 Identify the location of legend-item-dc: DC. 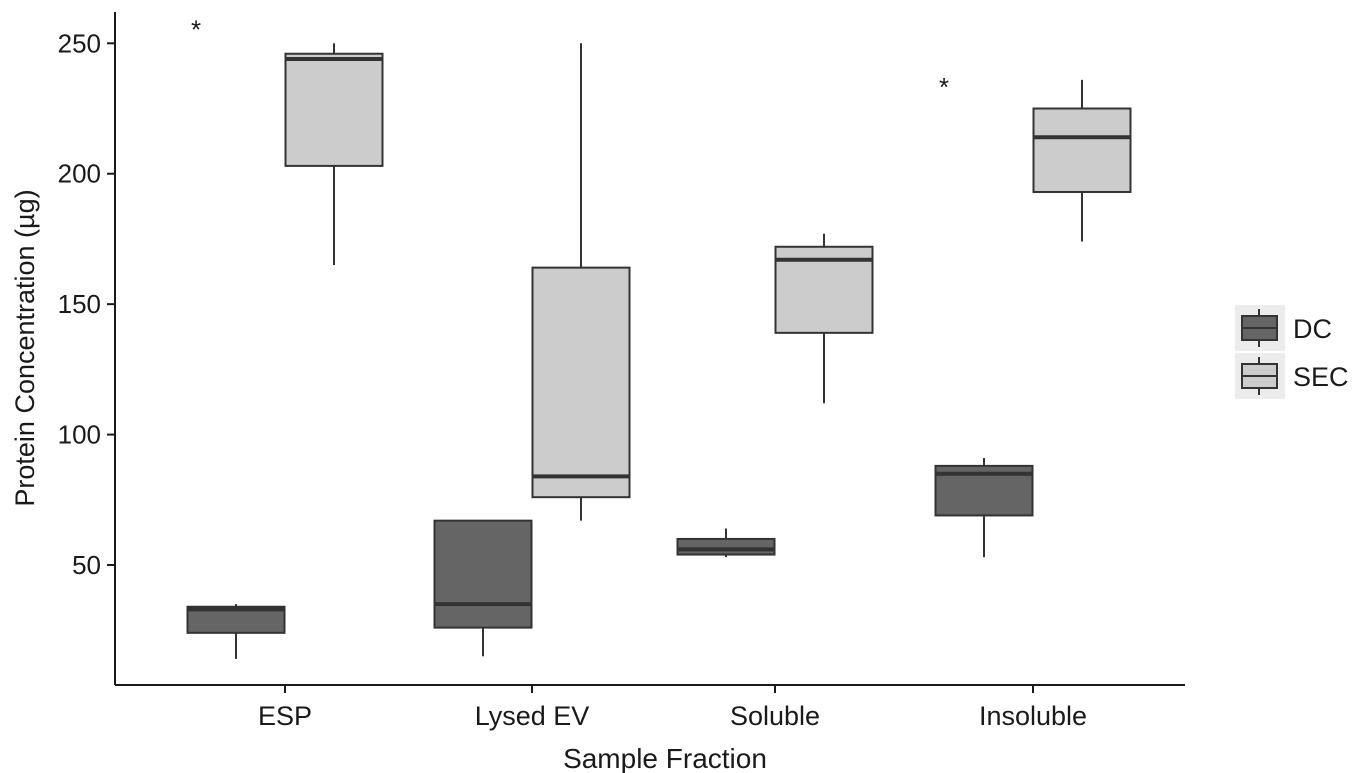
(1283, 328).